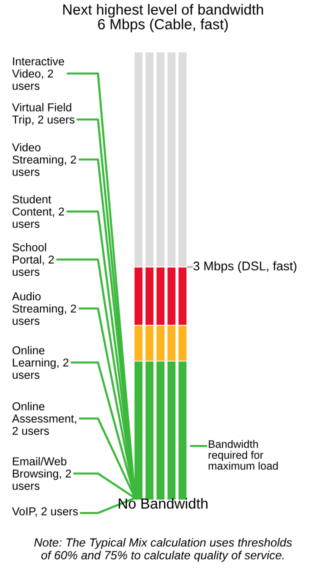 This screenshot has height=575, width=326. I want to click on text: School Portal, 2 users, so click(33, 259).